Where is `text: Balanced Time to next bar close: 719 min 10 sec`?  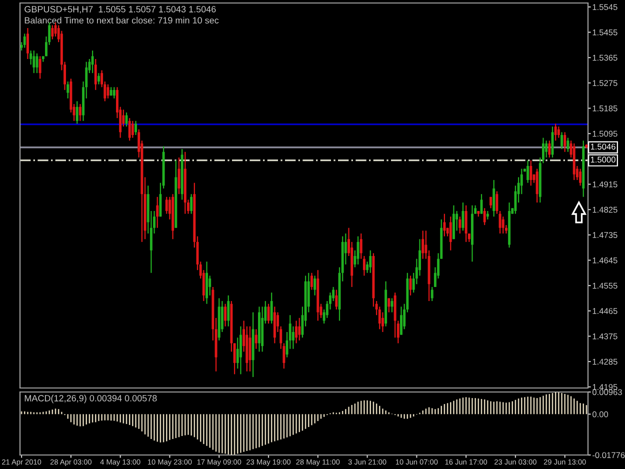 text: Balanced Time to next bar close: 719 min 10 sec is located at coordinates (121, 20).